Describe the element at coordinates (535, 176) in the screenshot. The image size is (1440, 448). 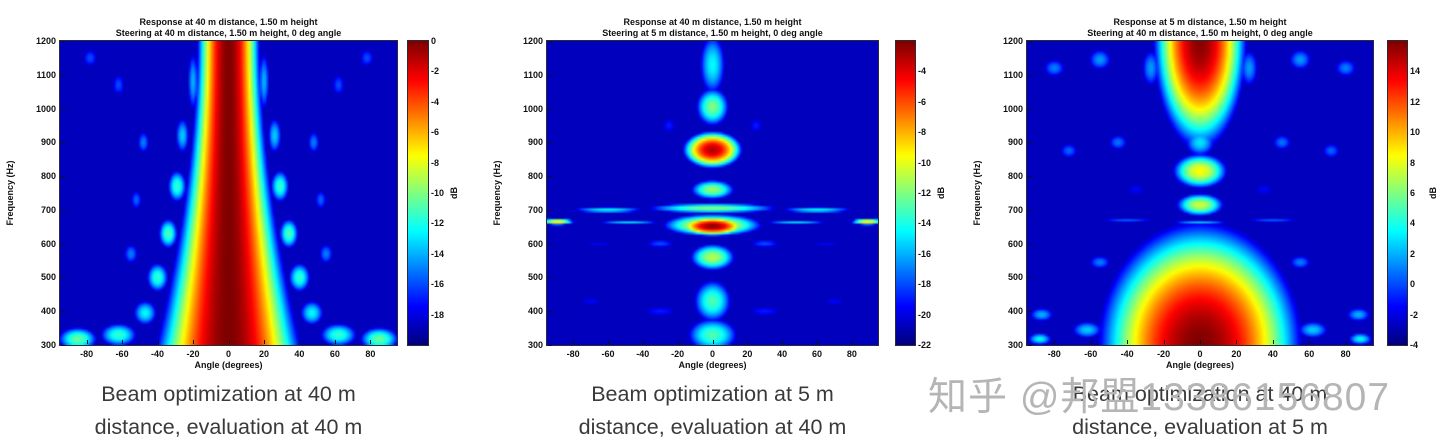
I see `y-tick-label: 800` at that location.